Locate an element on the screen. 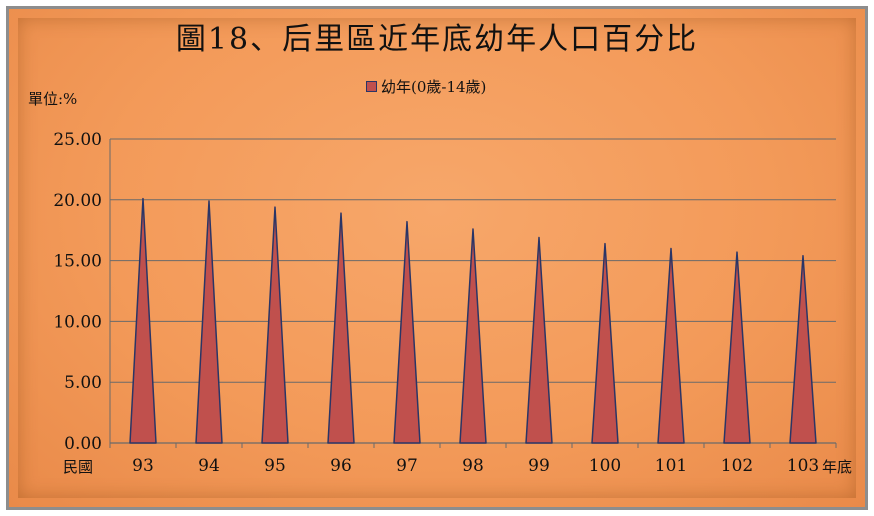  x-tick-label: 95 is located at coordinates (275, 466).